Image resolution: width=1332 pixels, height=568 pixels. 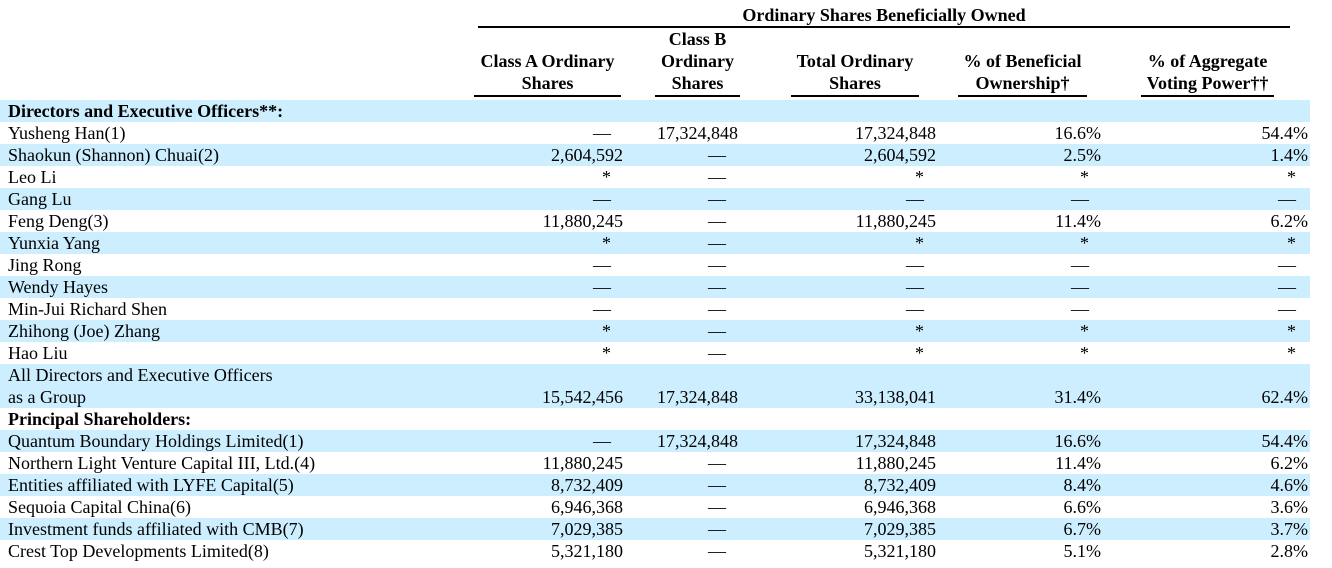 What do you see at coordinates (655, 177) in the screenshot?
I see `table-row: Leo Li * — * * *` at bounding box center [655, 177].